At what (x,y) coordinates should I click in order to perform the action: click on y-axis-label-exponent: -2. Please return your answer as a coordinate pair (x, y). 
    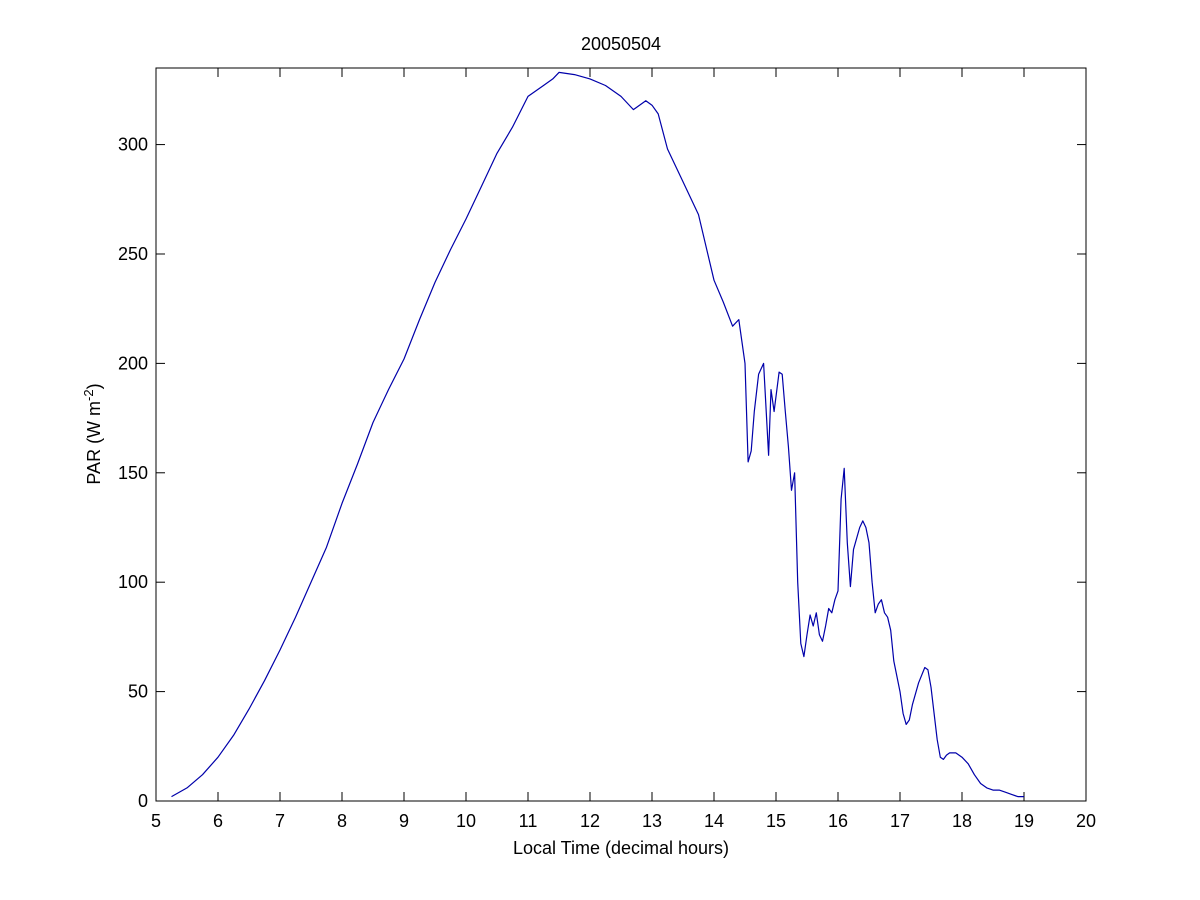
    Looking at the image, I should click on (88, 395).